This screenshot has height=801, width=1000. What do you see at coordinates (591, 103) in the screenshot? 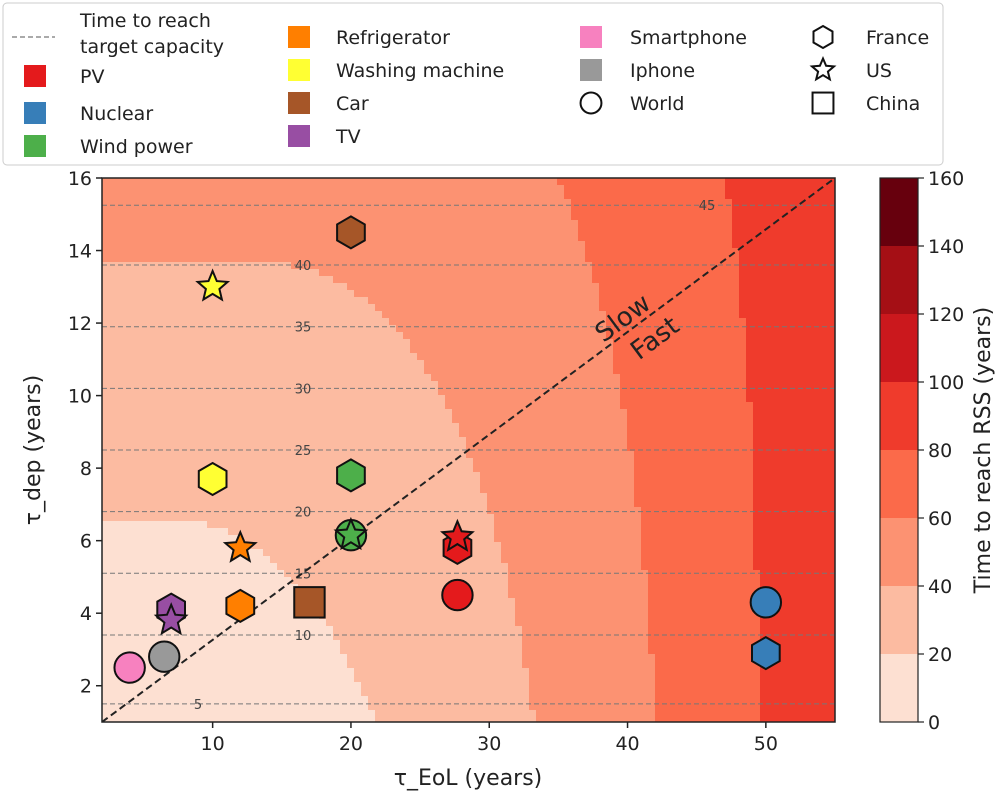
I see `legend-marker-world` at bounding box center [591, 103].